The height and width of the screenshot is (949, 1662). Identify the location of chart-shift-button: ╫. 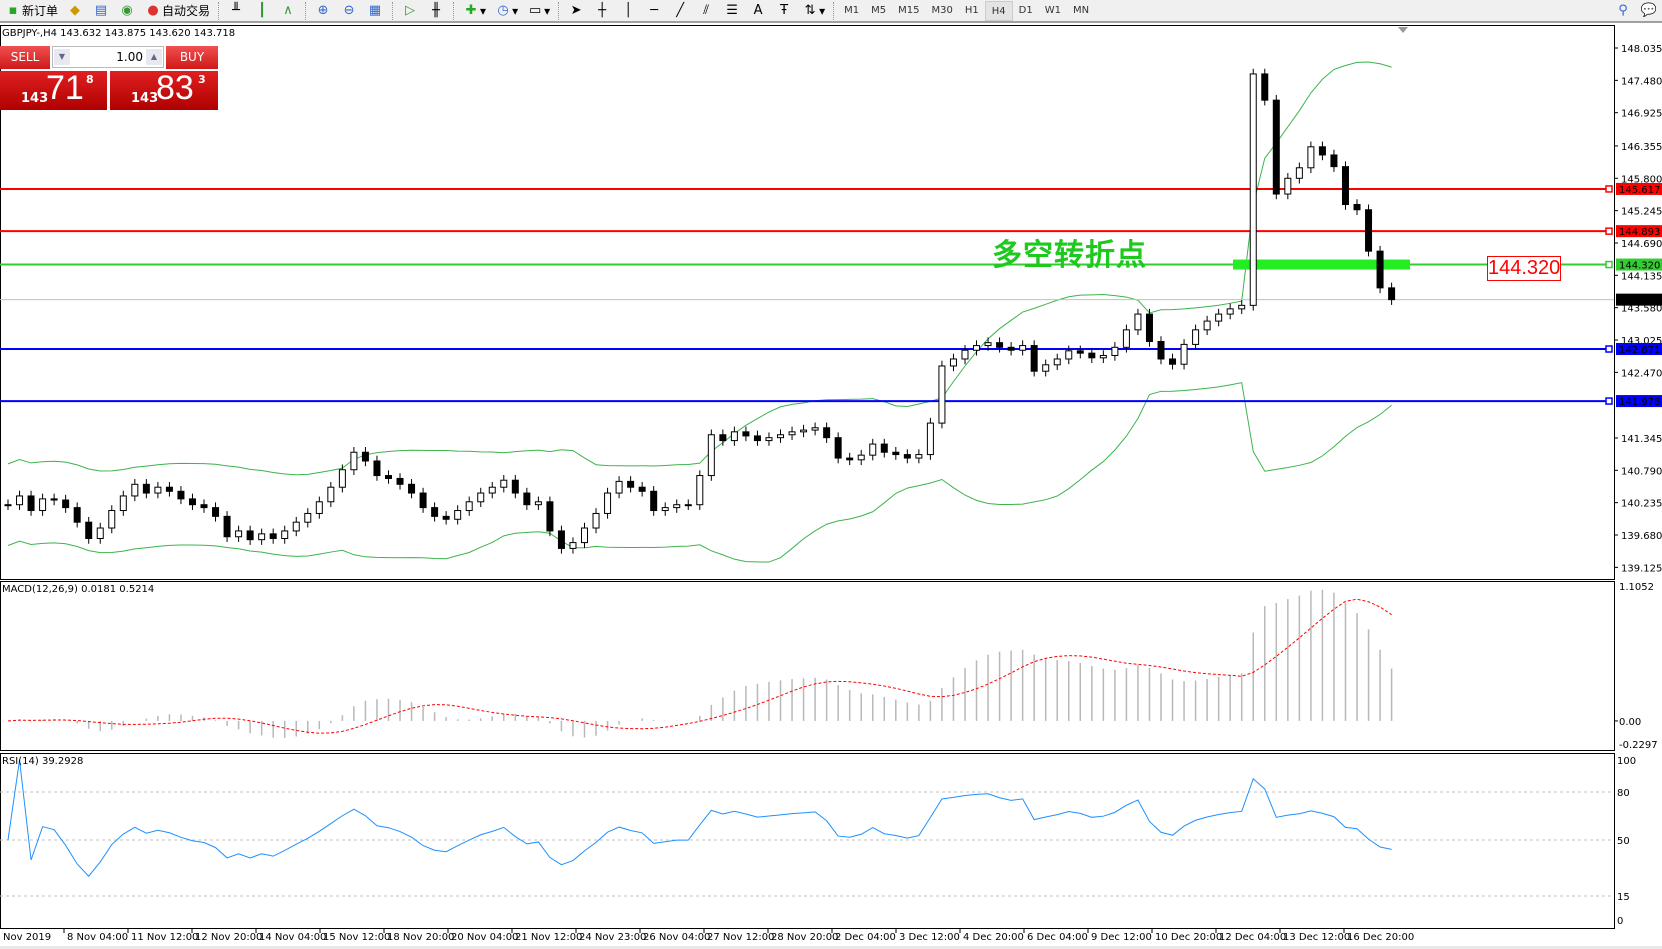
(436, 11).